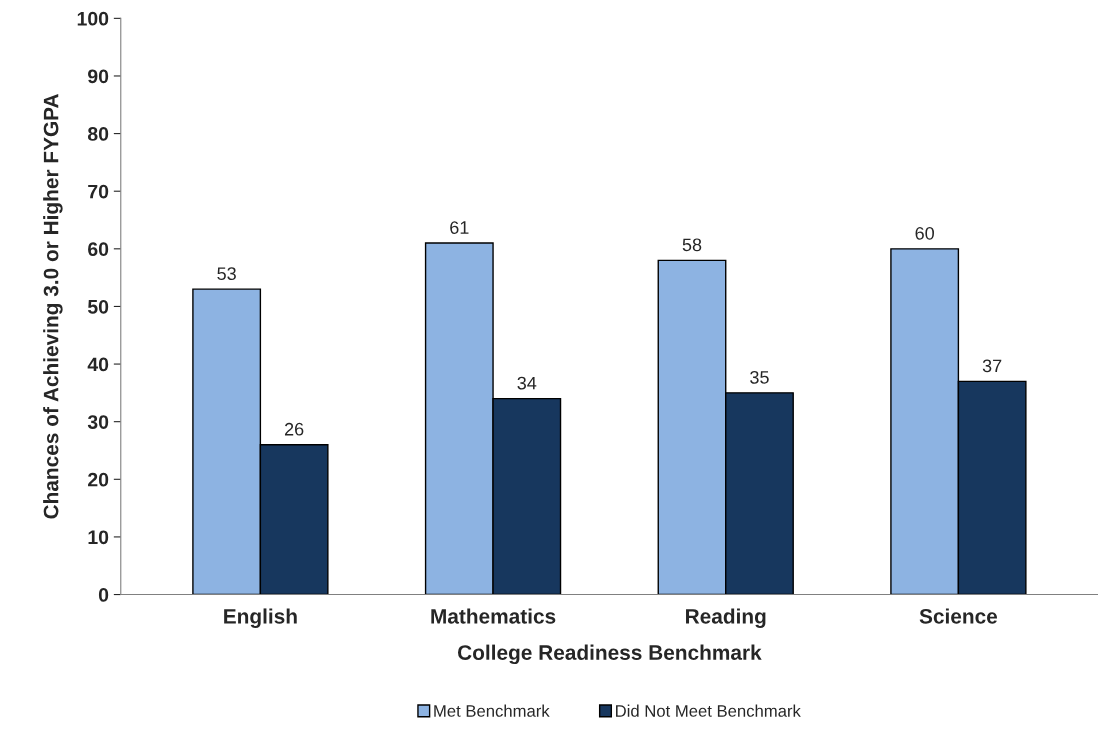 This screenshot has width=1098, height=734. What do you see at coordinates (98, 479) in the screenshot?
I see `y-tick-label: 20` at bounding box center [98, 479].